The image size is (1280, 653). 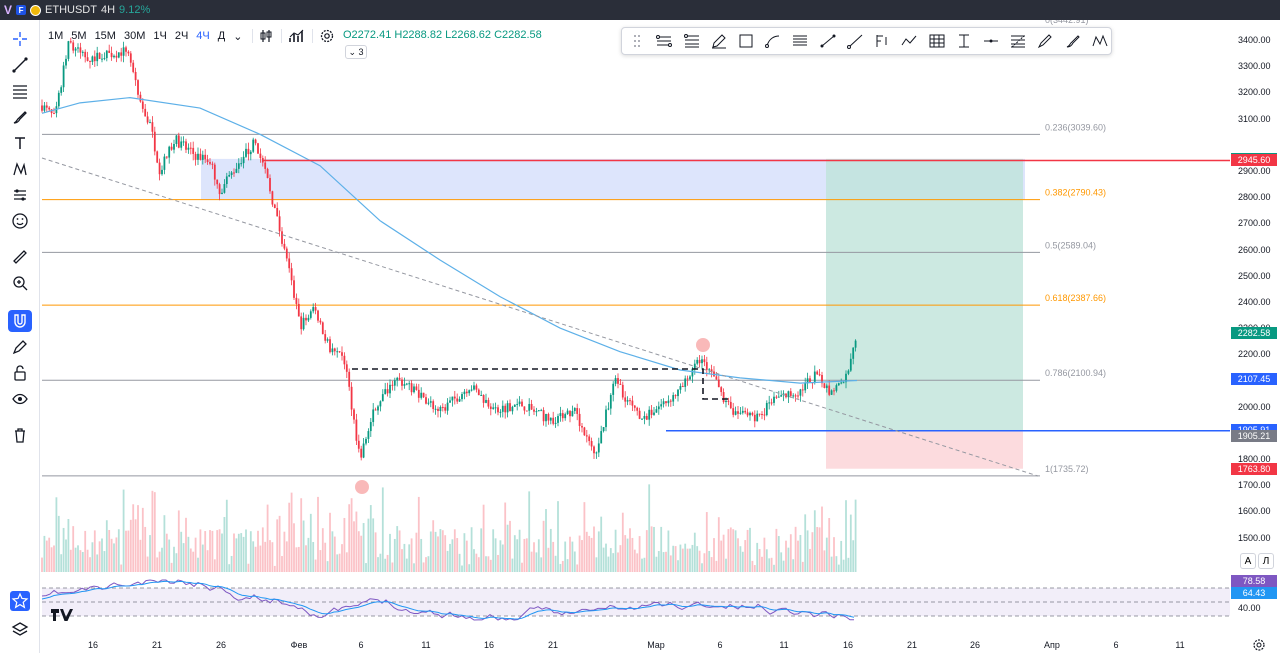 What do you see at coordinates (746, 41) in the screenshot?
I see `fav-tool-rectangle-button` at bounding box center [746, 41].